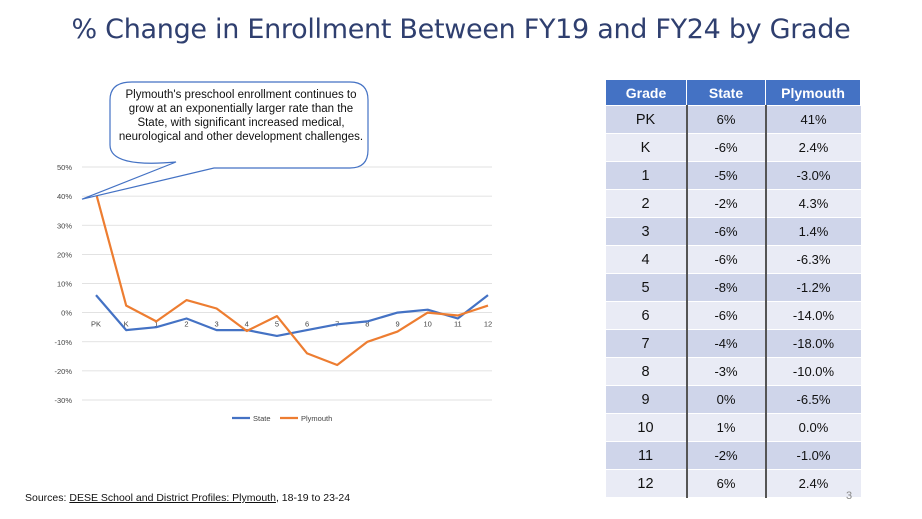  What do you see at coordinates (646, 119) in the screenshot?
I see `grade-cell: PK` at bounding box center [646, 119].